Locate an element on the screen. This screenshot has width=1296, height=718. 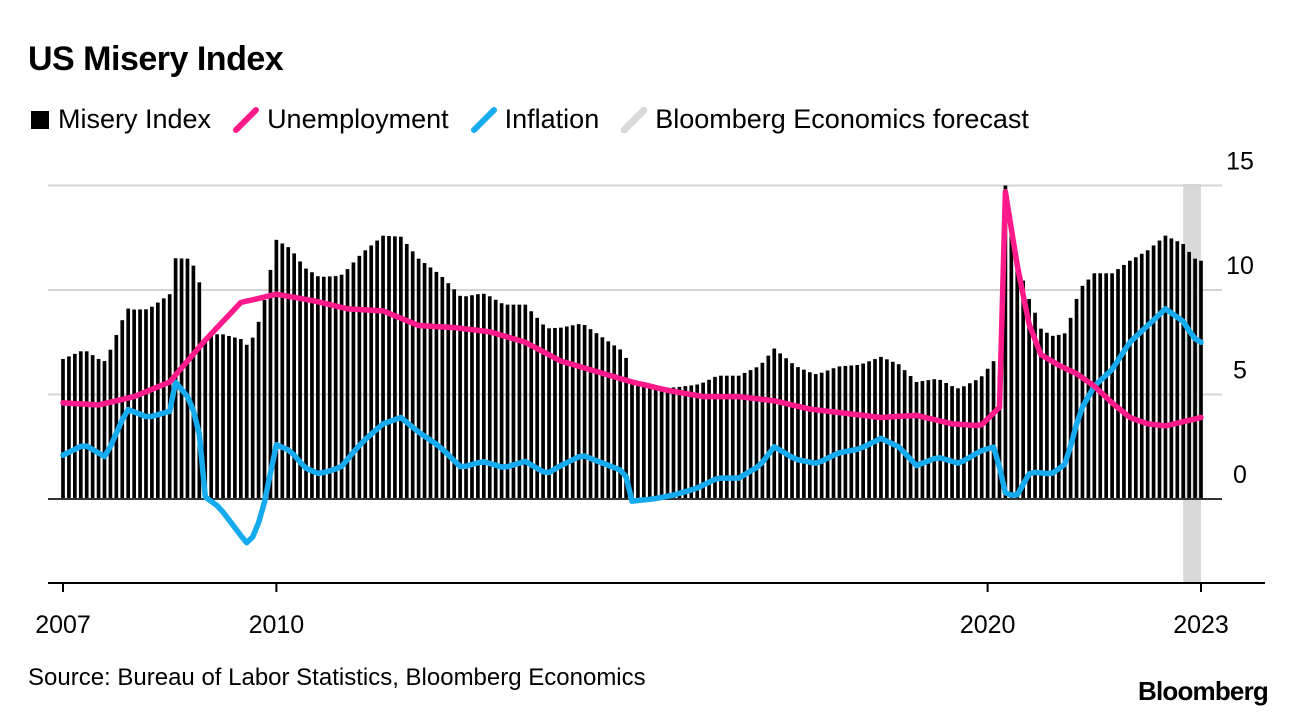
legend-item-unemployment: Unemployment is located at coordinates (341, 119).